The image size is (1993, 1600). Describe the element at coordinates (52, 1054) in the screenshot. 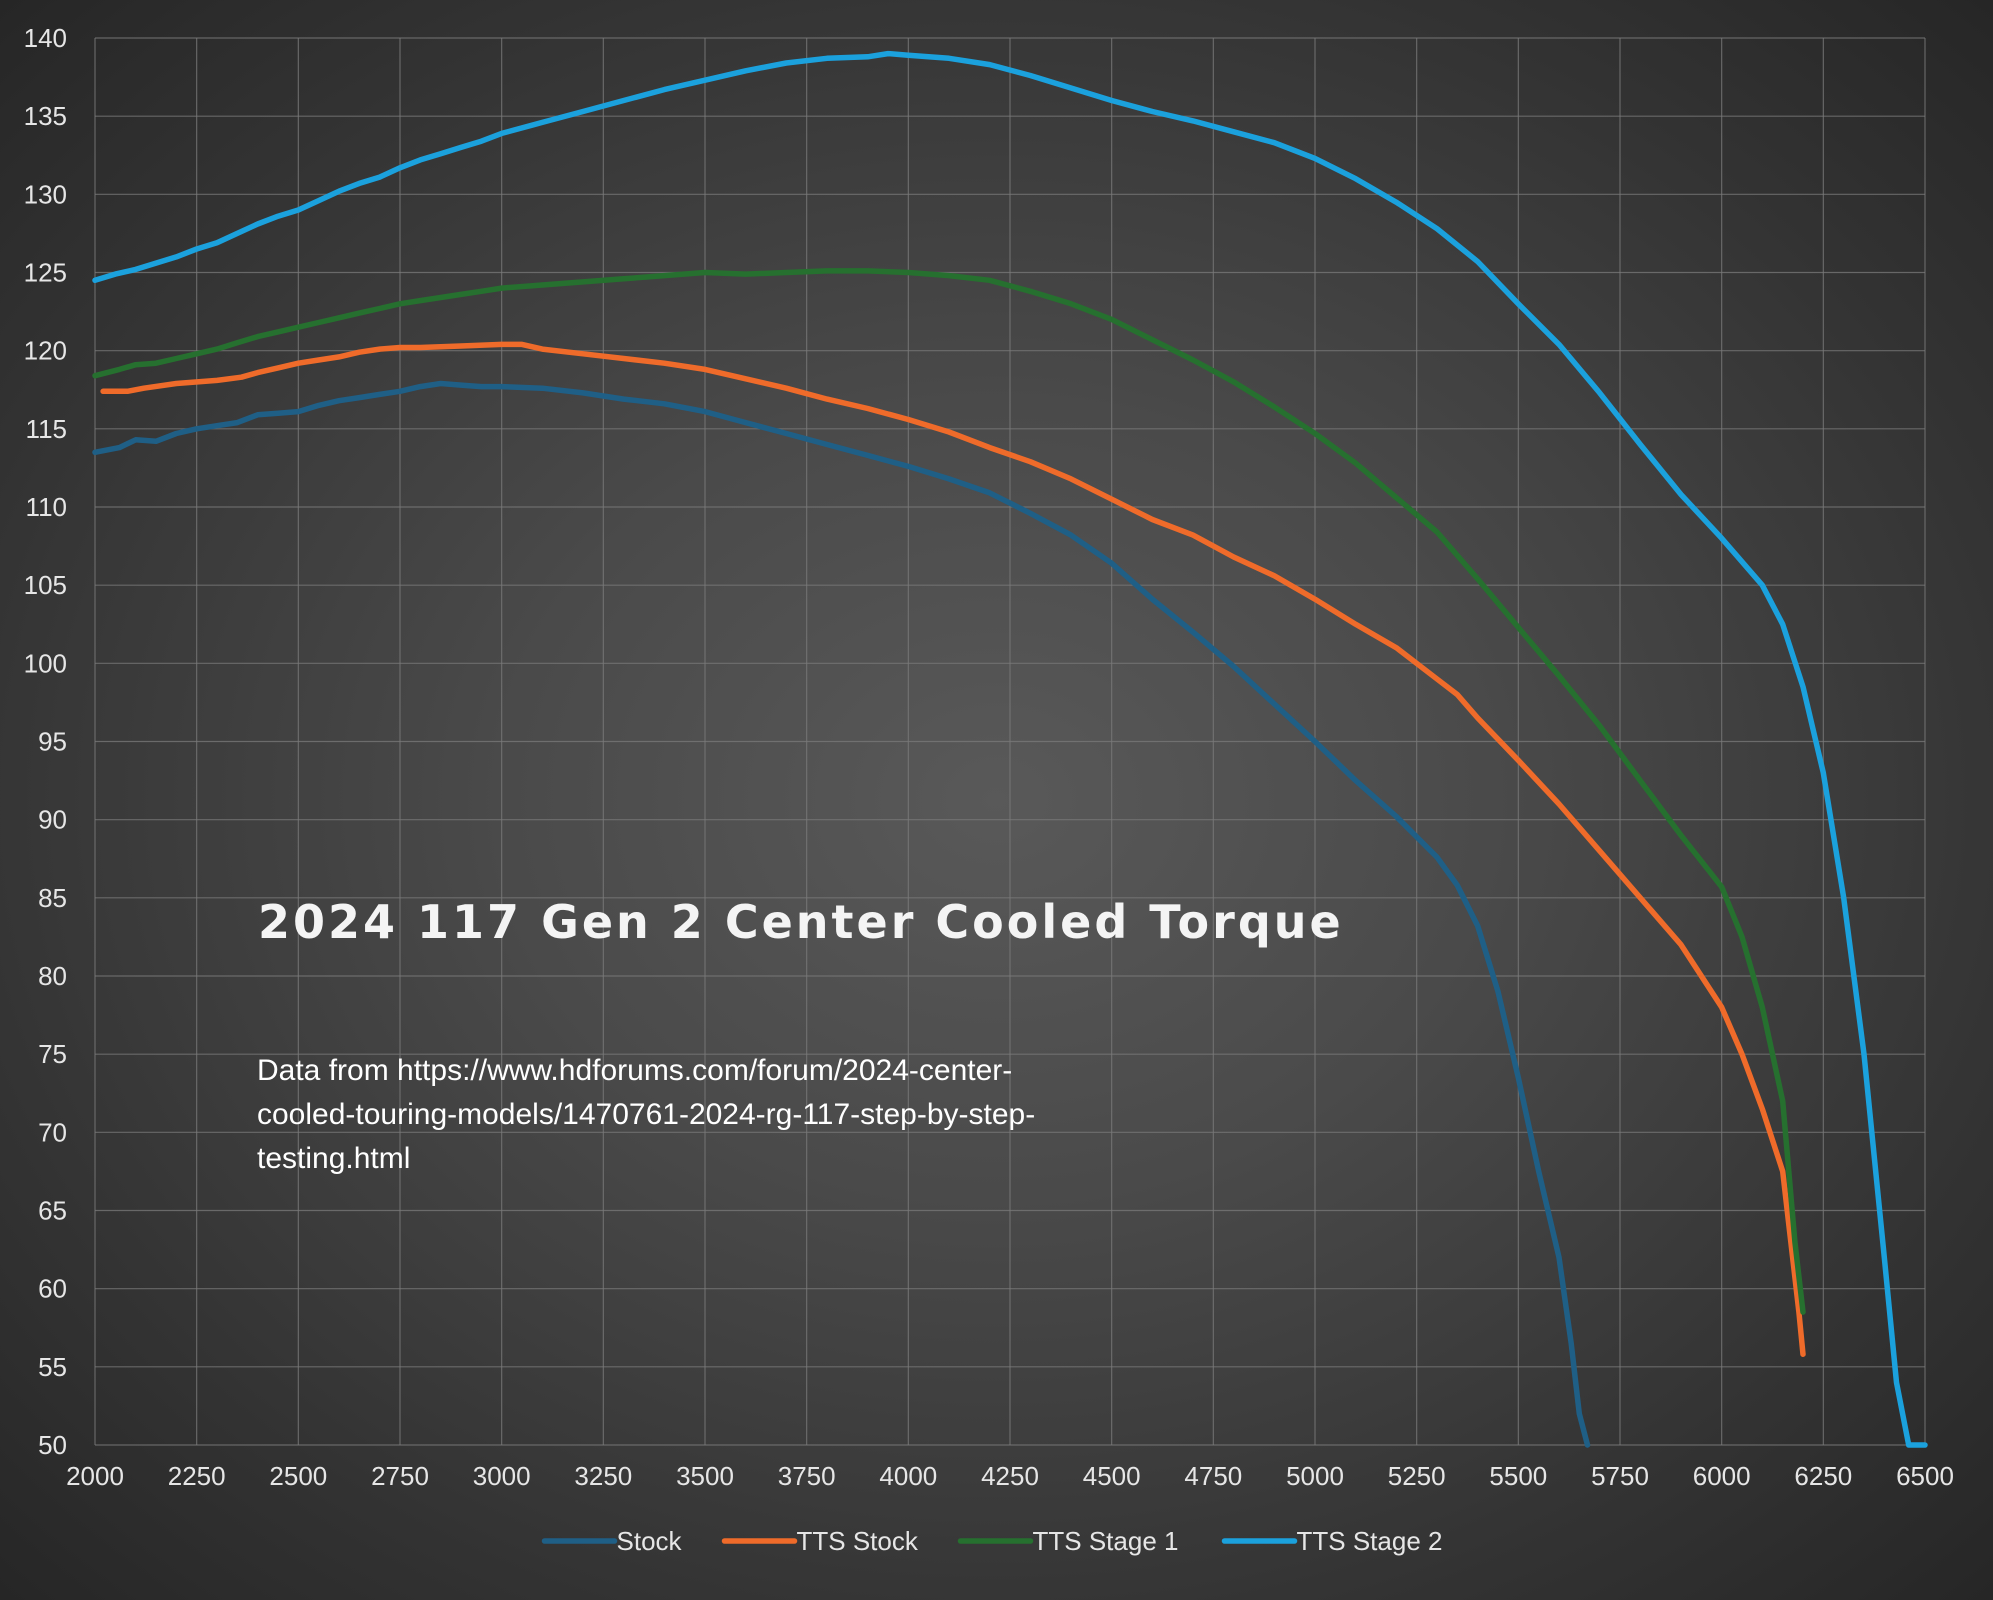

I see `y-tick-label: 75` at that location.